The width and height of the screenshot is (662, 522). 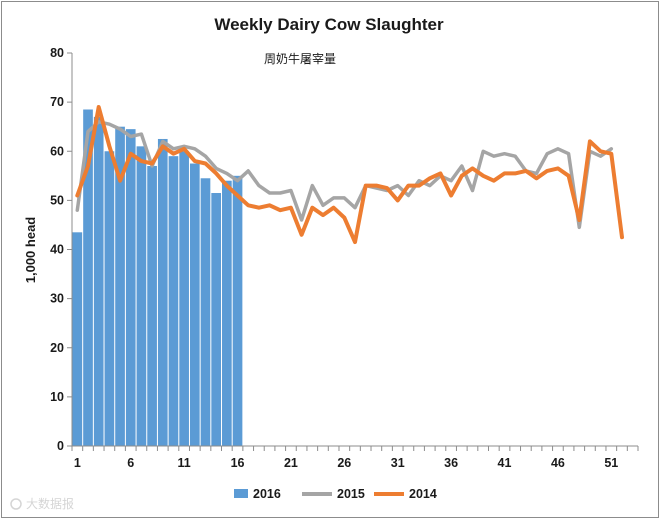 I want to click on watermark-logo-icon, so click(x=16, y=504).